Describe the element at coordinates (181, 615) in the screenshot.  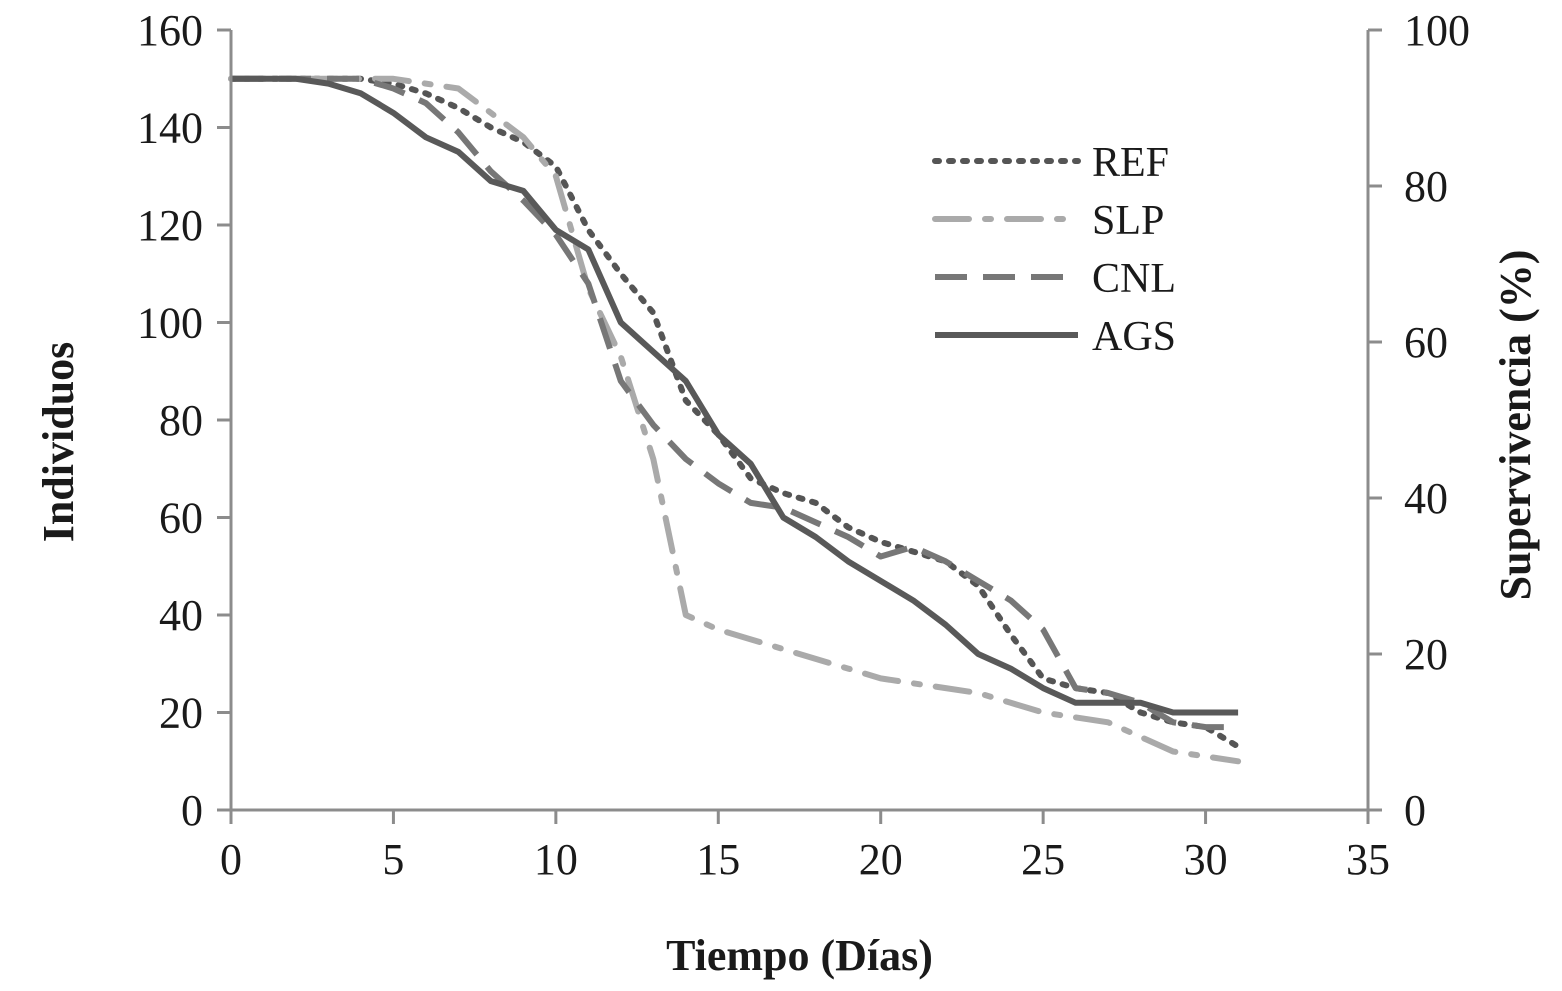
I see `y-tick-label: 40` at that location.